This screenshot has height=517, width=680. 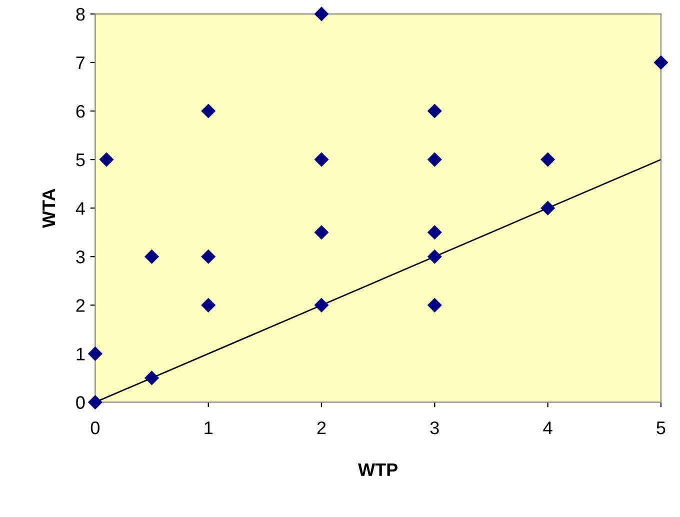 I want to click on x-axis-title: WTP, so click(x=378, y=469).